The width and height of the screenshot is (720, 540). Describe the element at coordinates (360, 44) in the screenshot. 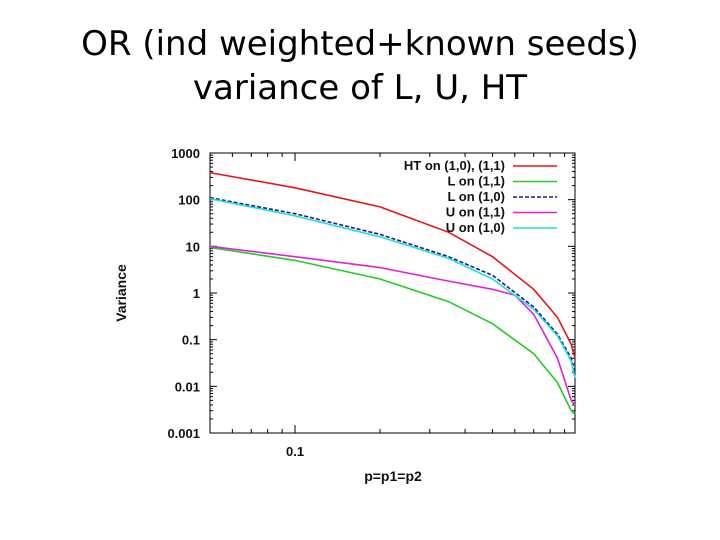

I see `slide-title-line-1: OR (ind weighted+known seeds)` at that location.